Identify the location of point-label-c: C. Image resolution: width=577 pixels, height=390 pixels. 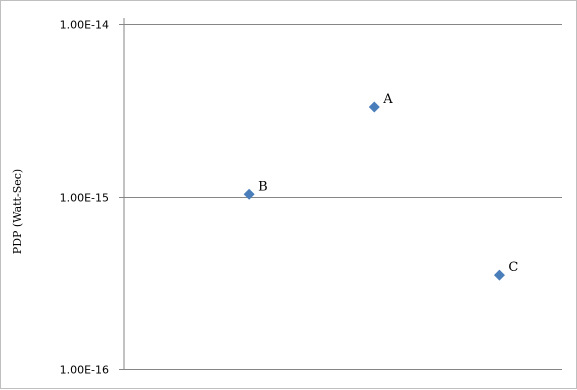
(513, 267).